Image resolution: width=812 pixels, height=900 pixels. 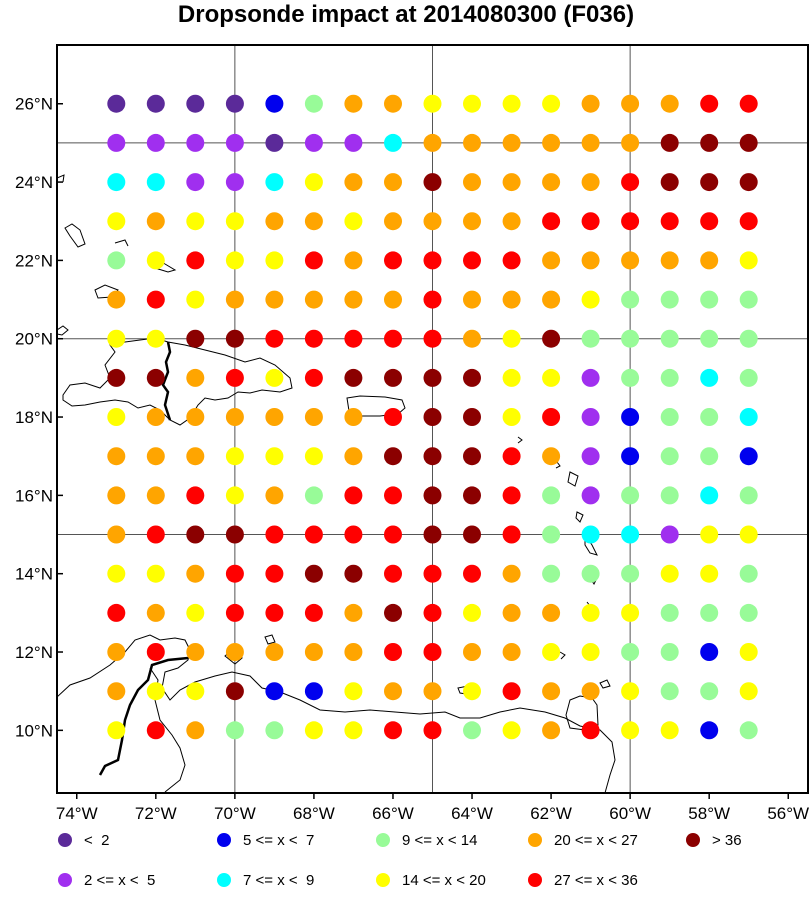 What do you see at coordinates (279, 840) in the screenshot?
I see `legend-label: 5 <= x < 7` at bounding box center [279, 840].